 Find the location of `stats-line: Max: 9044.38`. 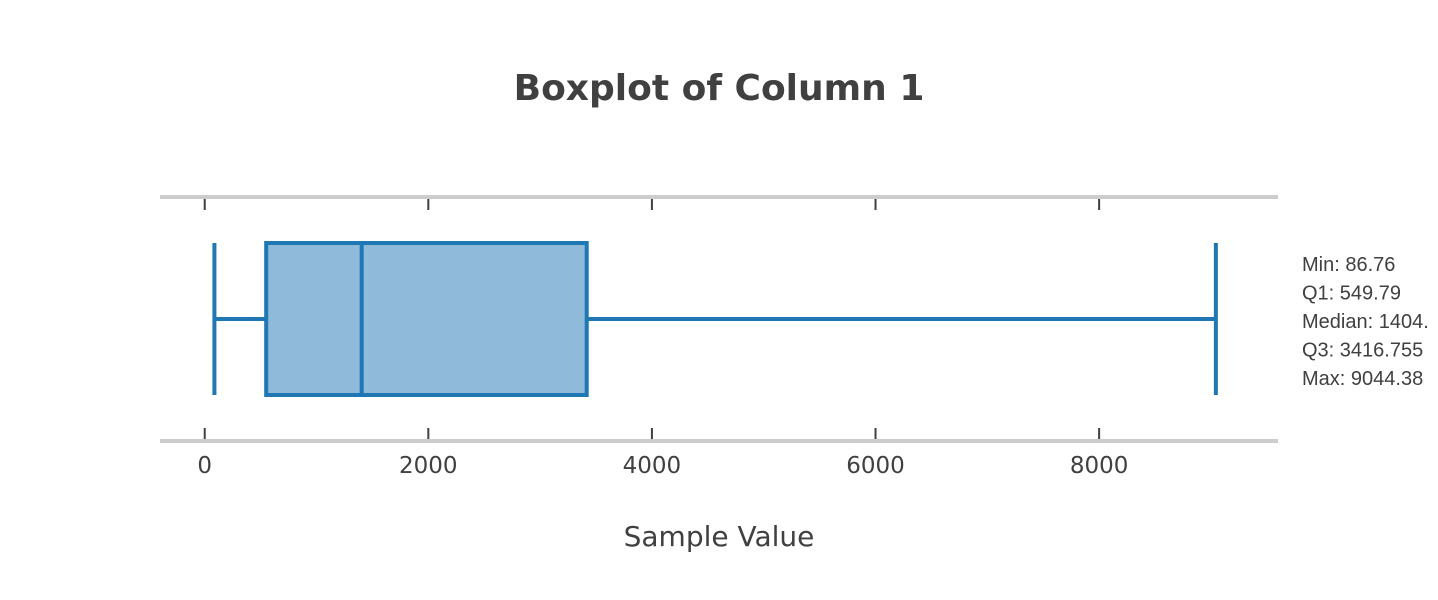

stats-line: Max: 9044.38 is located at coordinates (1362, 379).